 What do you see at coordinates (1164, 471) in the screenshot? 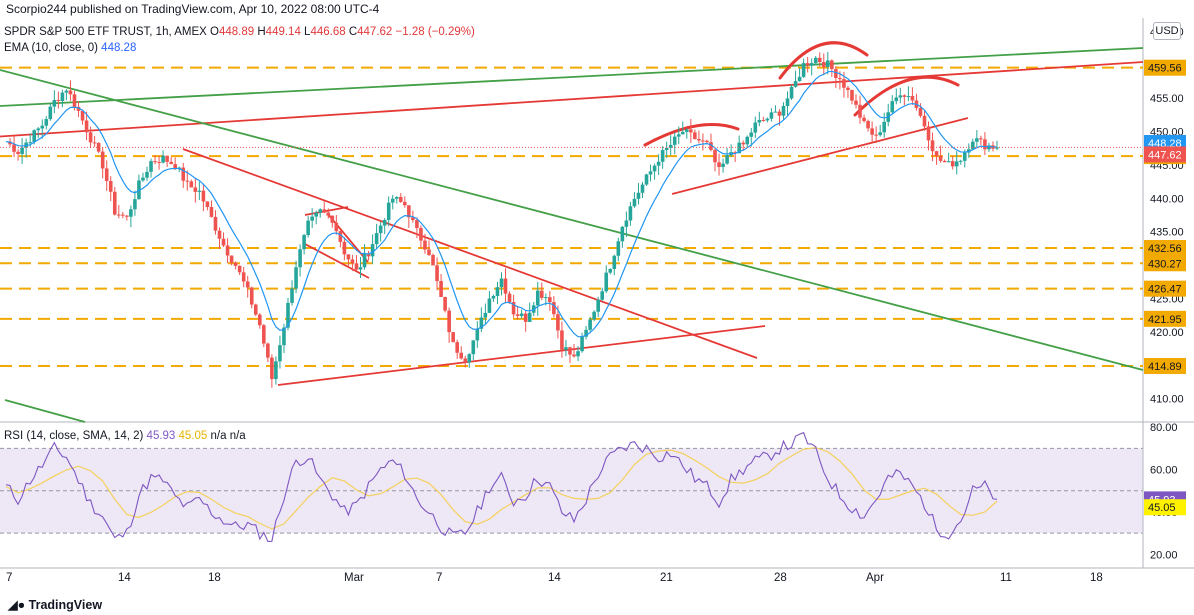
I see `rsi-tick-label: 60.00` at bounding box center [1164, 471].